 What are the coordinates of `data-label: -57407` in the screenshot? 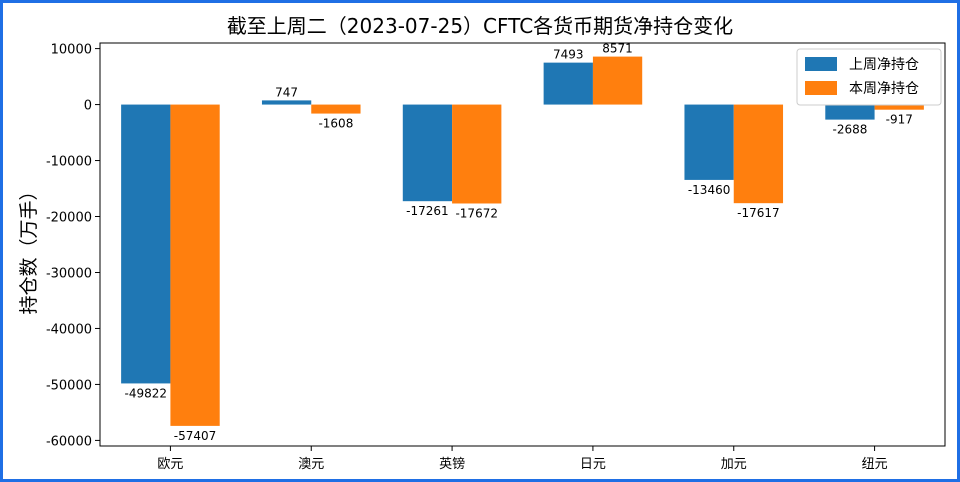 It's located at (195, 436).